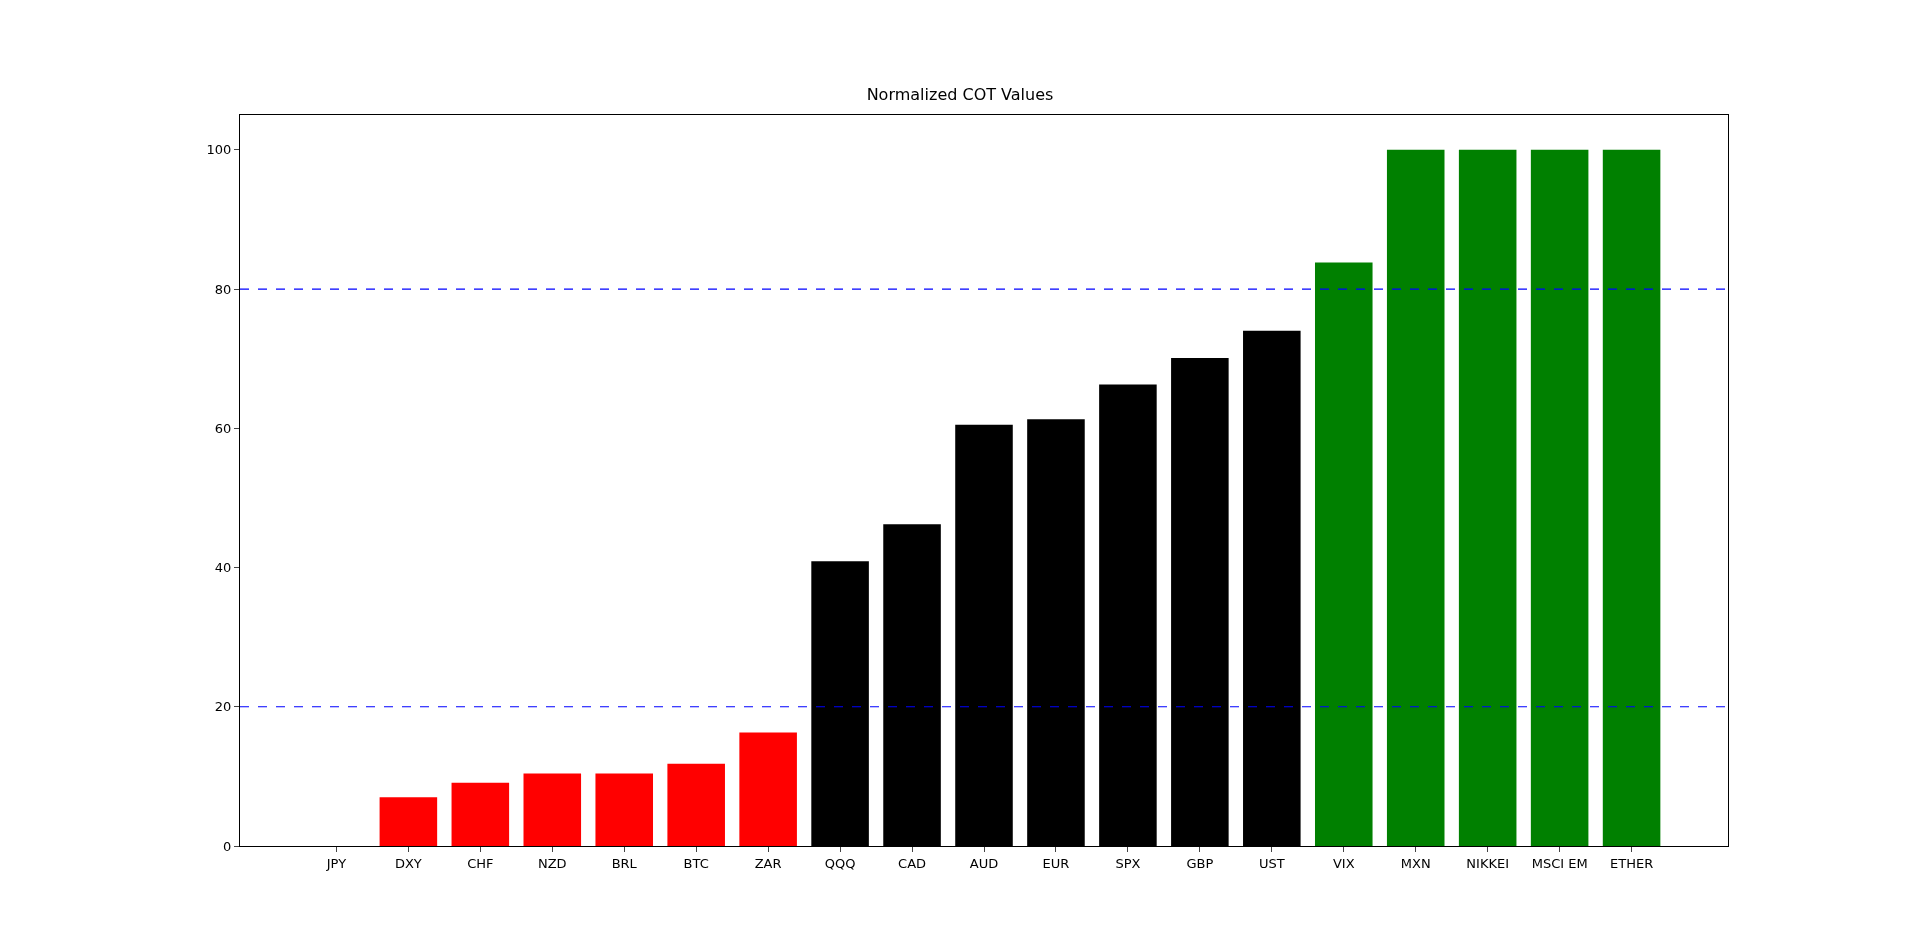 Image resolution: width=1920 pixels, height=951 pixels. Describe the element at coordinates (223, 289) in the screenshot. I see `y-tick-label: 80` at that location.